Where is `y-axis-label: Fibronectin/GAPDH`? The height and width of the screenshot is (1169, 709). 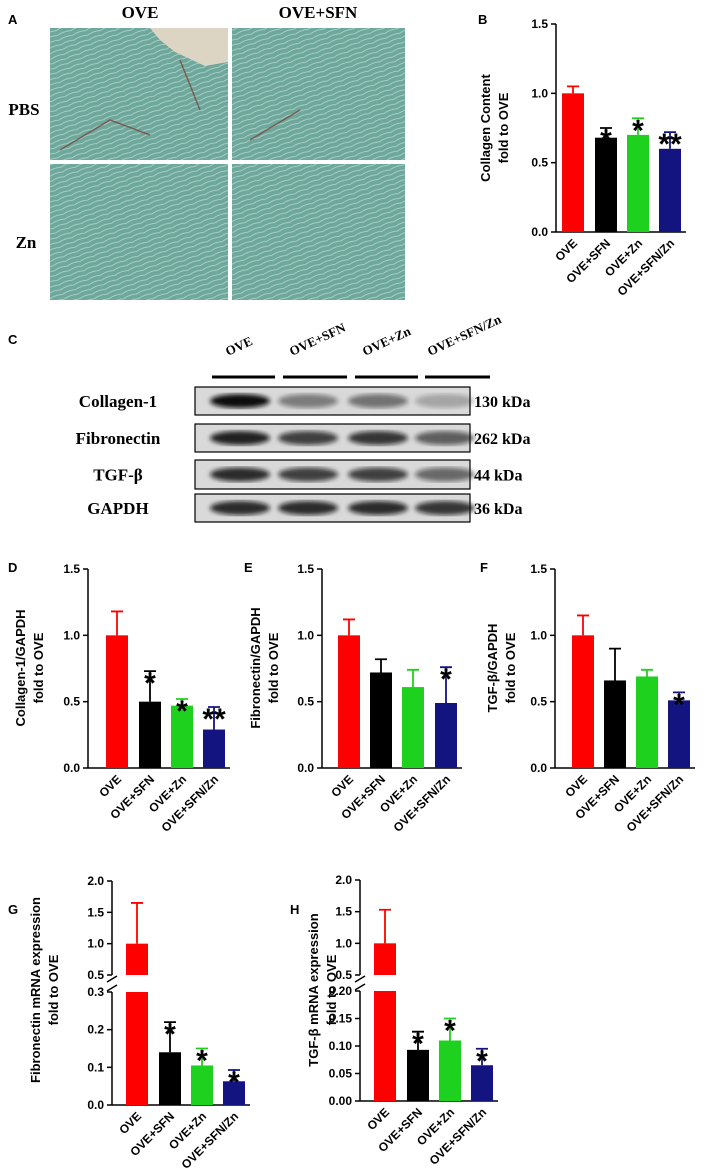
y-axis-label: Fibronectin/GAPDH is located at coordinates (255, 667).